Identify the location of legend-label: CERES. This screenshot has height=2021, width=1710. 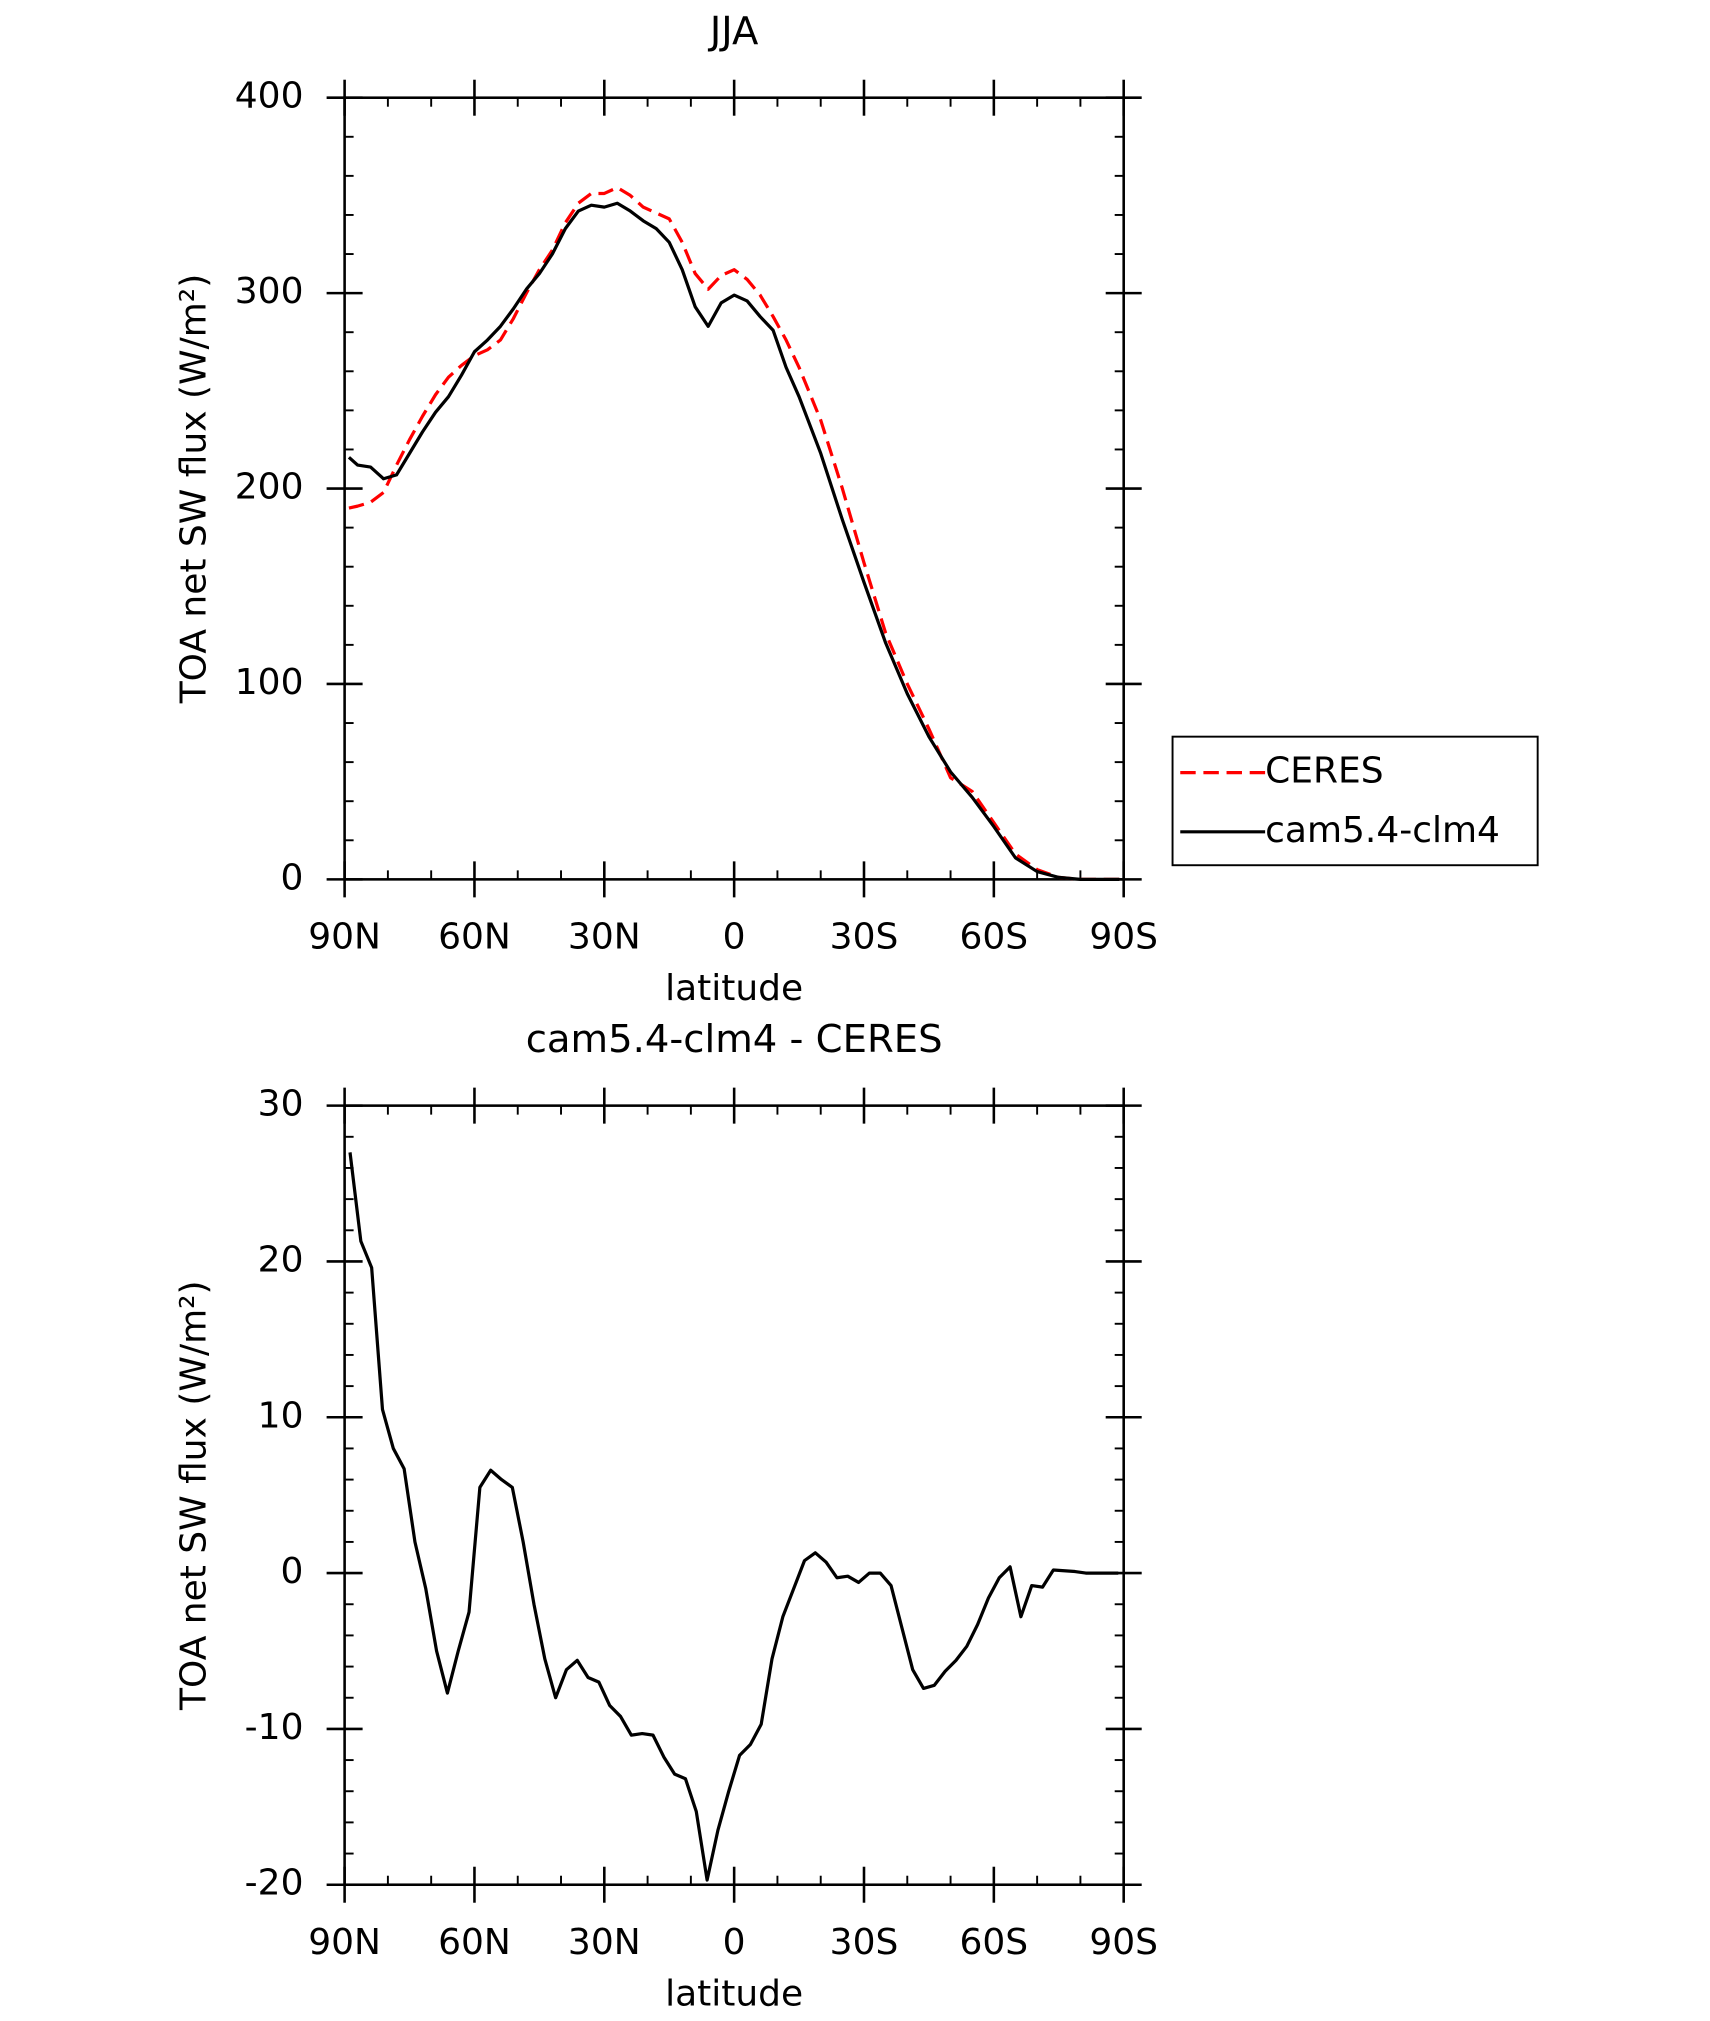
(1324, 771).